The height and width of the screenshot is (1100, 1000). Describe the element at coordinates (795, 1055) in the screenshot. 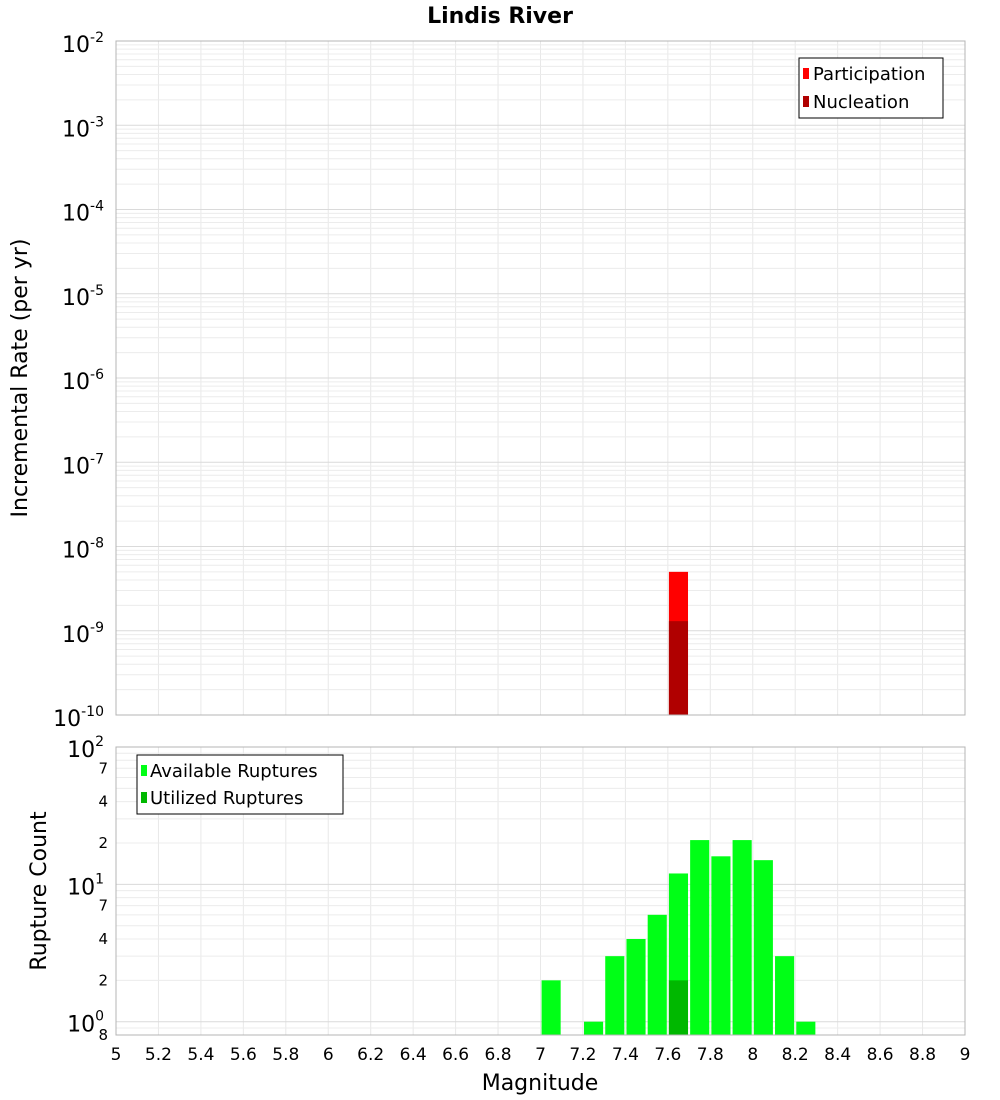

I see `x-tick-label: 8.2` at that location.